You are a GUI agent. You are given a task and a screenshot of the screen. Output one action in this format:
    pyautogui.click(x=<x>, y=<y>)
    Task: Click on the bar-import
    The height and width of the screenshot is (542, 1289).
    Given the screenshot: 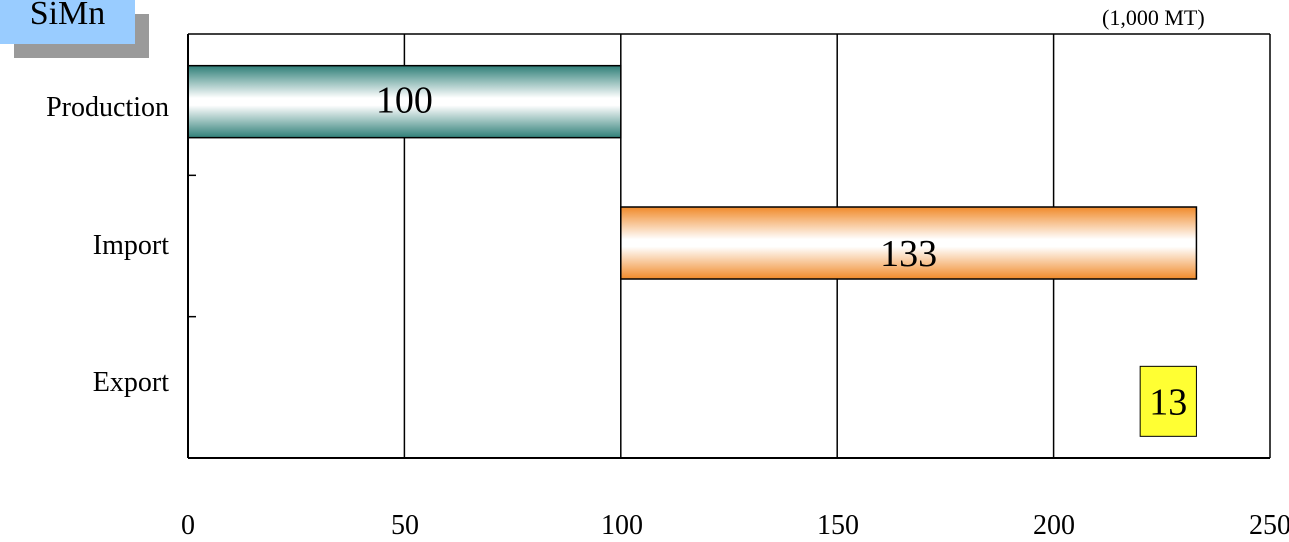 What is the action you would take?
    pyautogui.click(x=909, y=243)
    